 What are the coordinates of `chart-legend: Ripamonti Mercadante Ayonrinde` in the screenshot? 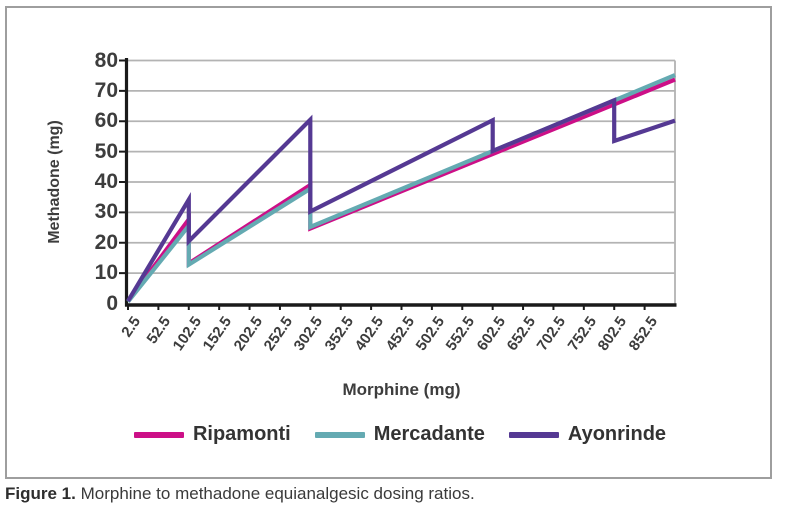 It's located at (400, 434).